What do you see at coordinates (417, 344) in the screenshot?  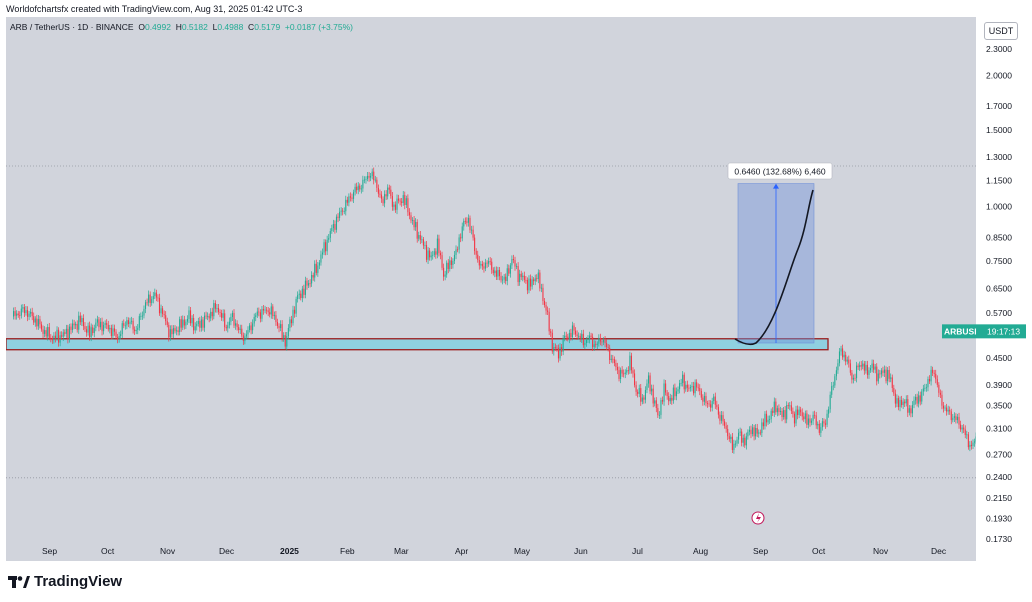 I see `support-zone` at bounding box center [417, 344].